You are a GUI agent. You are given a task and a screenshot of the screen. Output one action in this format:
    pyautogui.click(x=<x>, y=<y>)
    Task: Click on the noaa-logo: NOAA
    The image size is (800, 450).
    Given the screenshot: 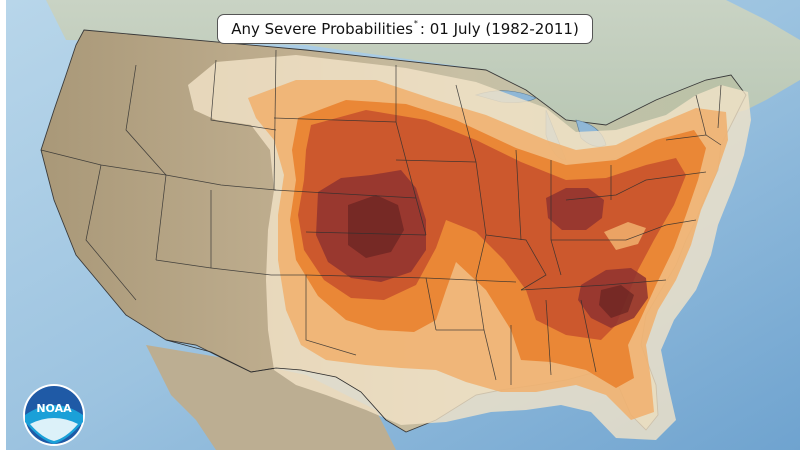 What is the action you would take?
    pyautogui.click(x=54, y=415)
    